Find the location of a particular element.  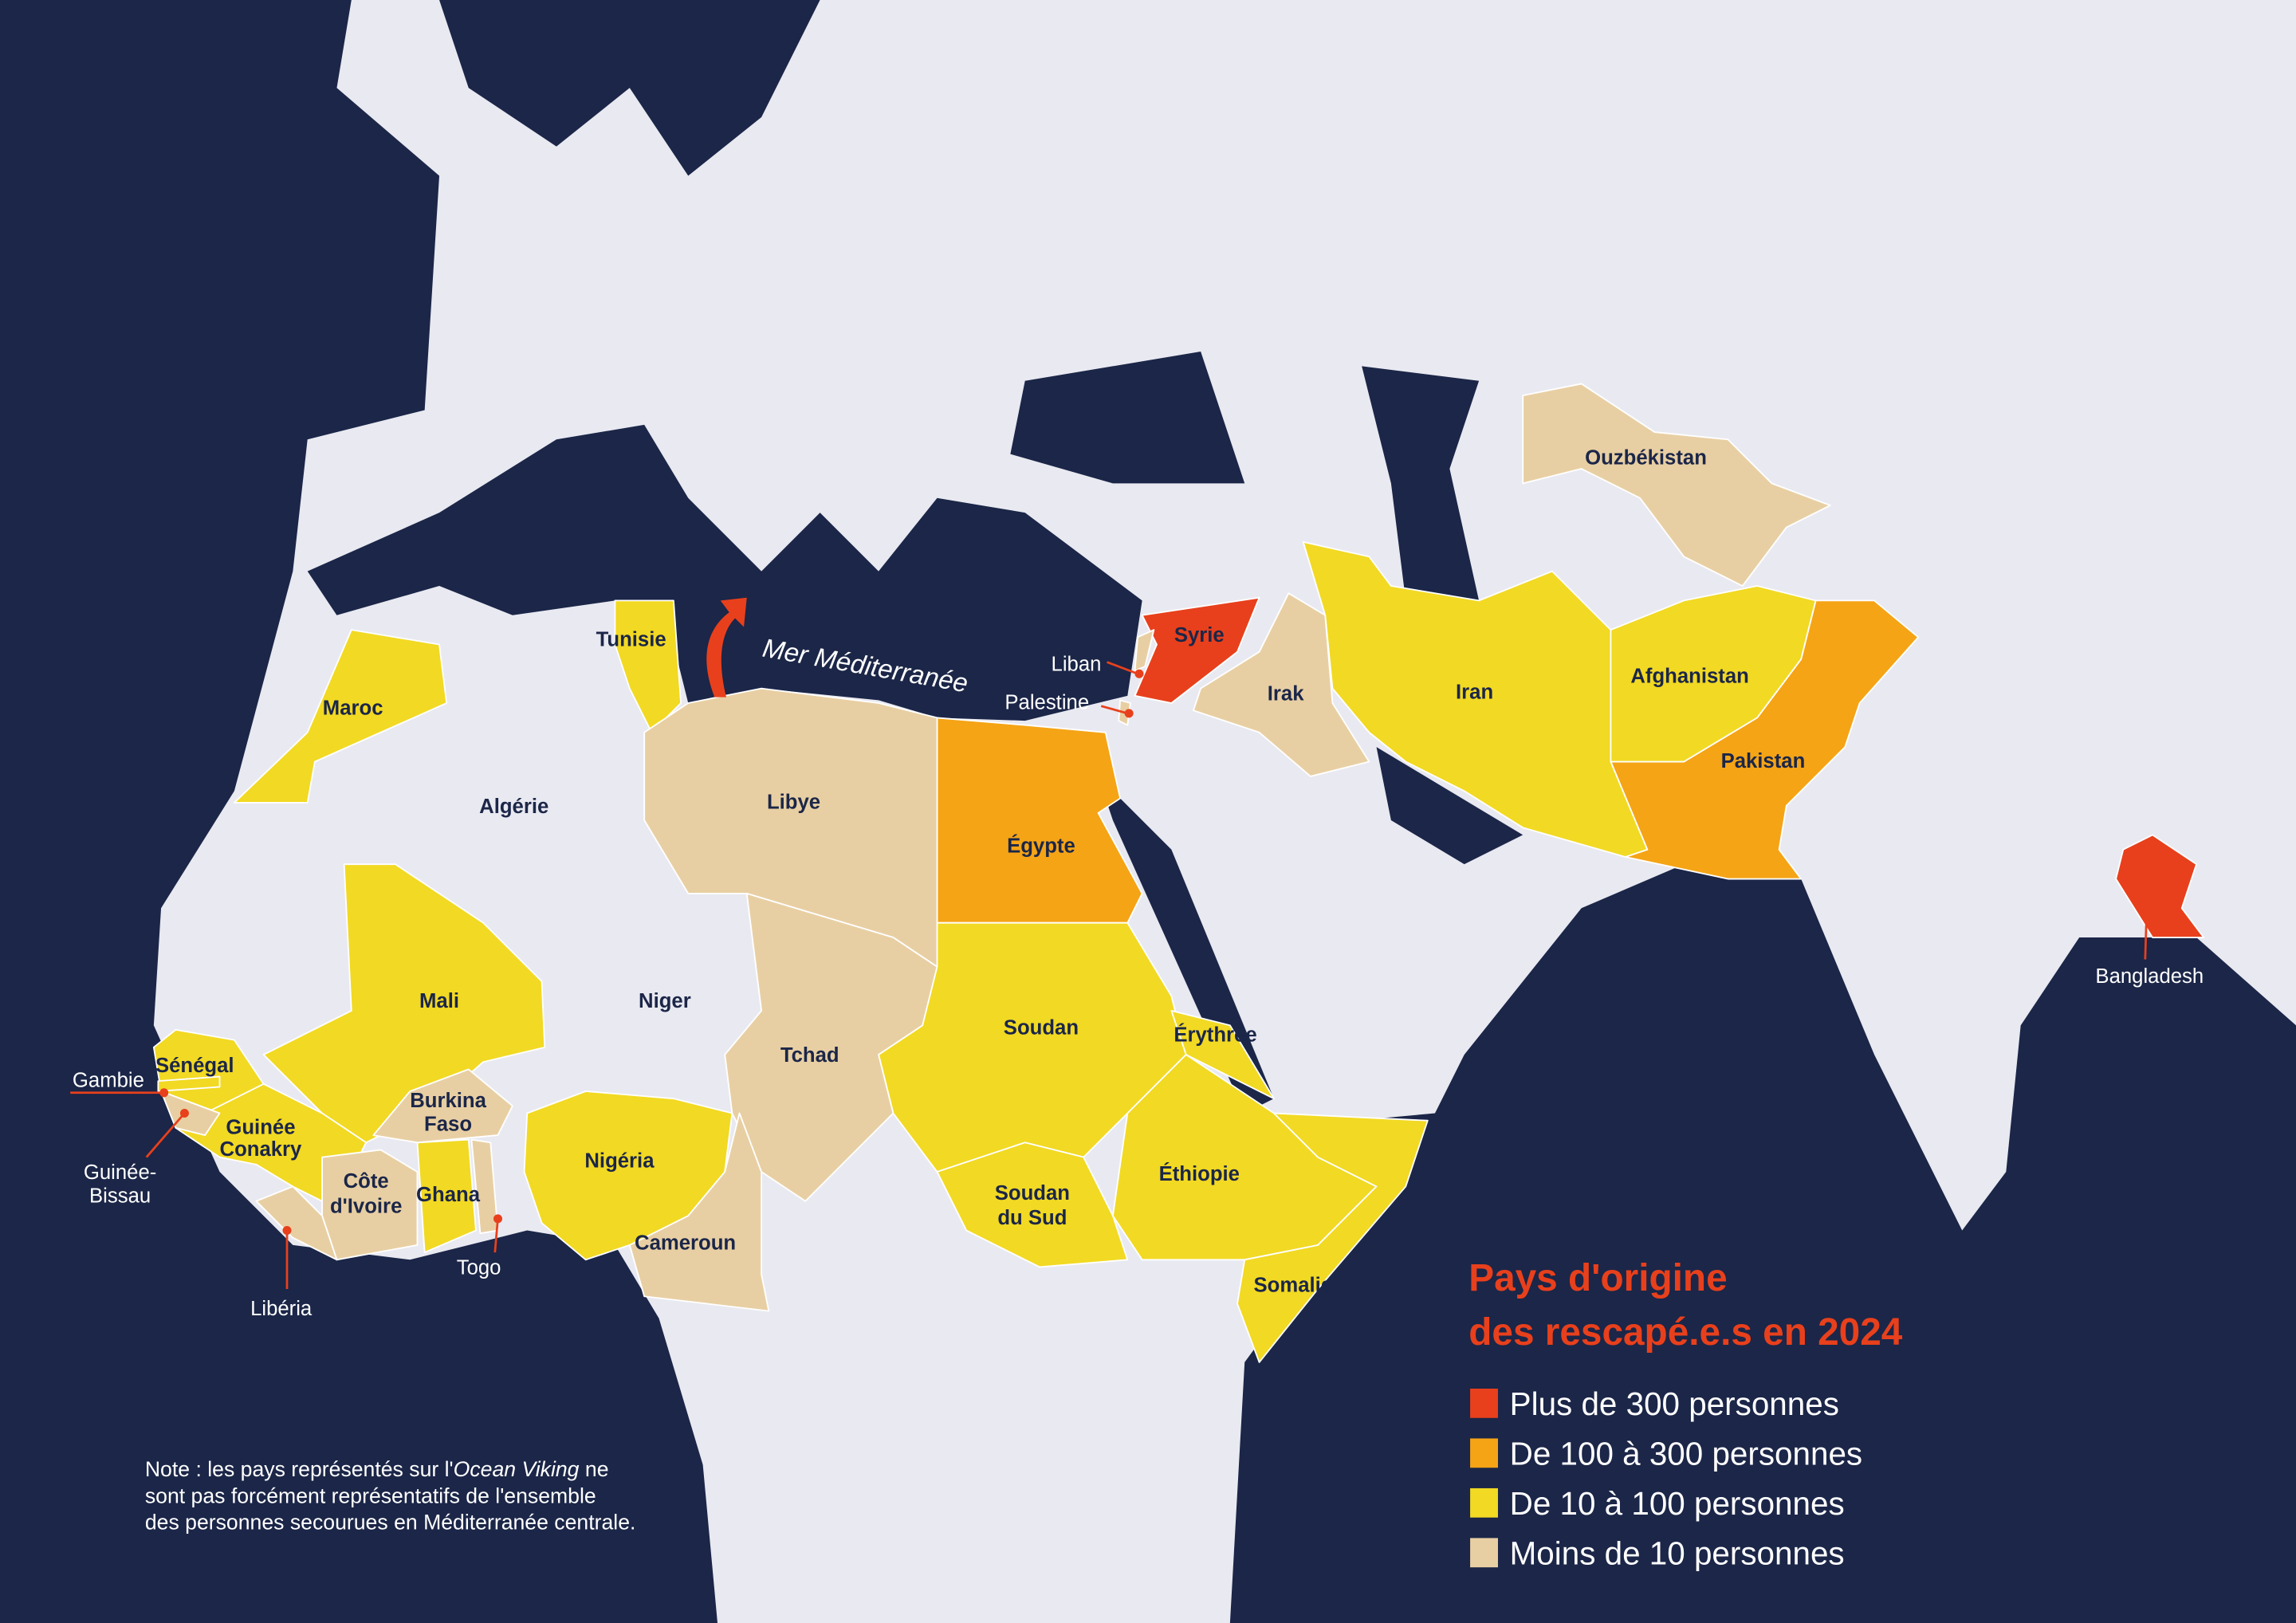

country-syrie is located at coordinates (1197, 650).